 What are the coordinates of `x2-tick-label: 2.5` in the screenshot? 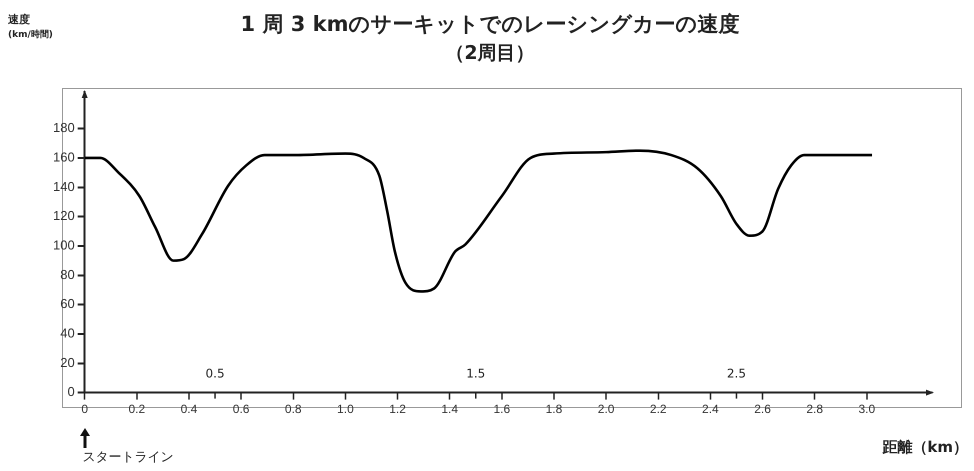 It's located at (736, 373).